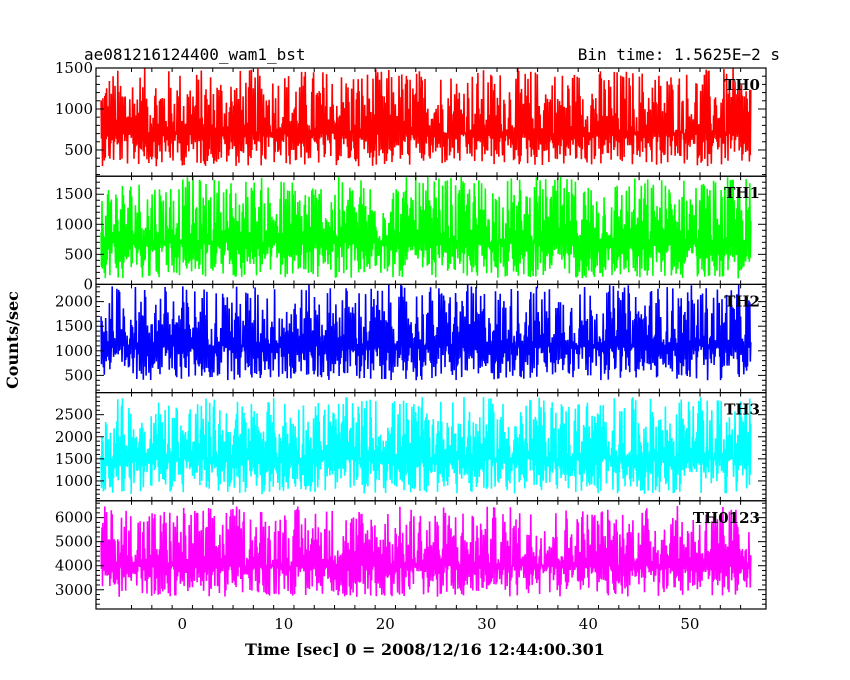 This screenshot has height=680, width=850. What do you see at coordinates (679, 54) in the screenshot?
I see `bin-time-label: Bin time: 1.5625E−2 s` at bounding box center [679, 54].